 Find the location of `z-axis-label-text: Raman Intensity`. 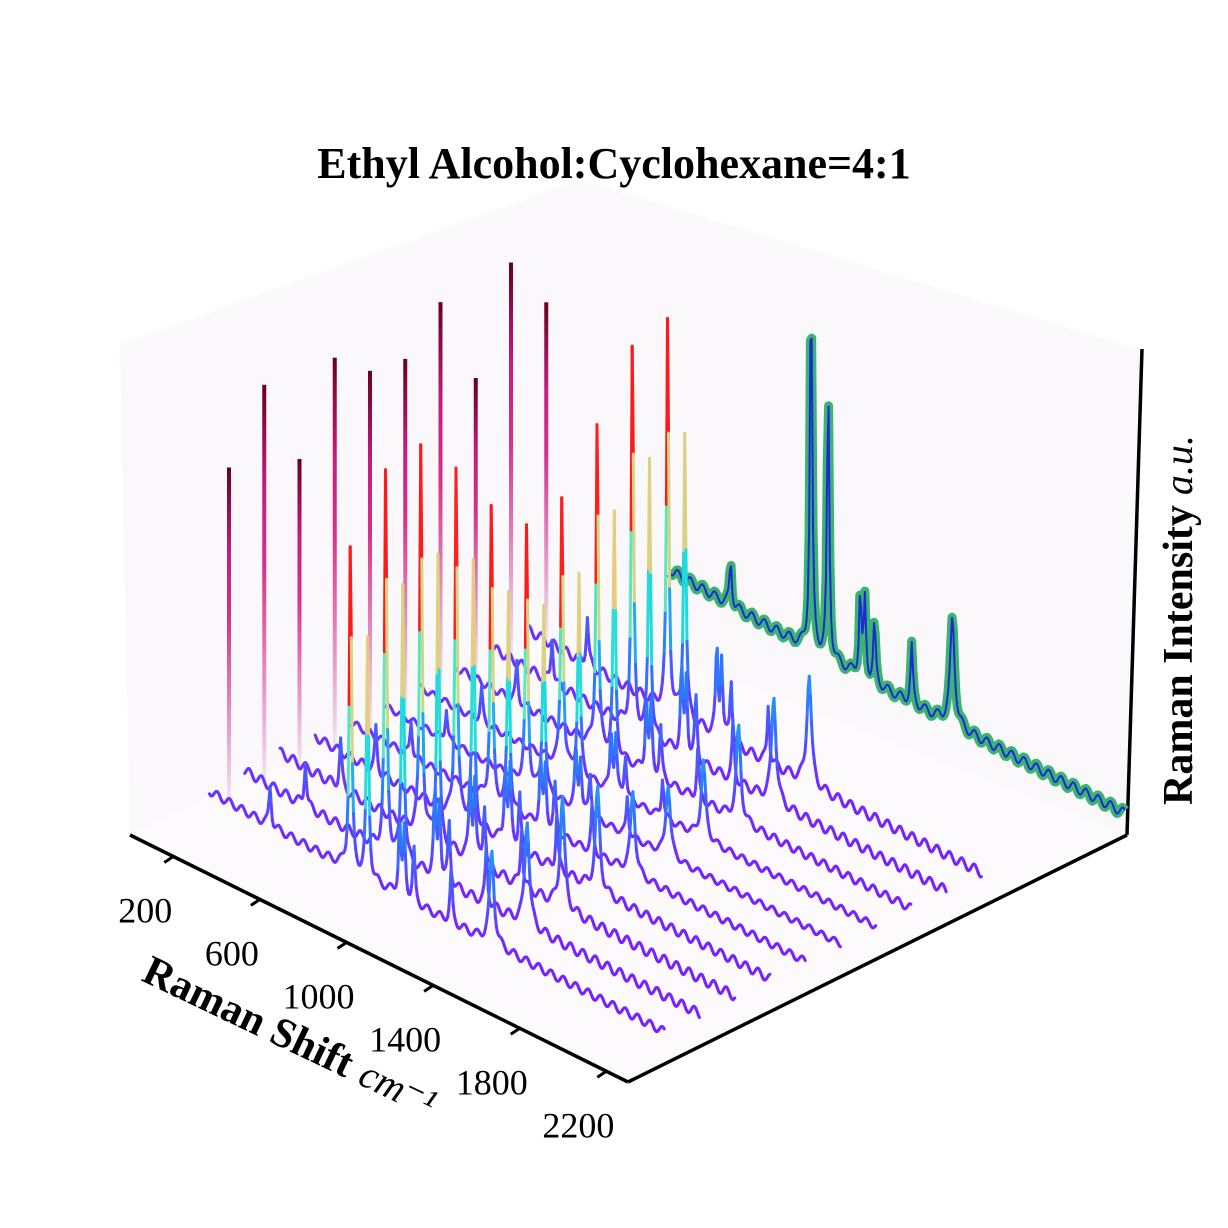

z-axis-label-text: Raman Intensity is located at coordinates (1179, 655).